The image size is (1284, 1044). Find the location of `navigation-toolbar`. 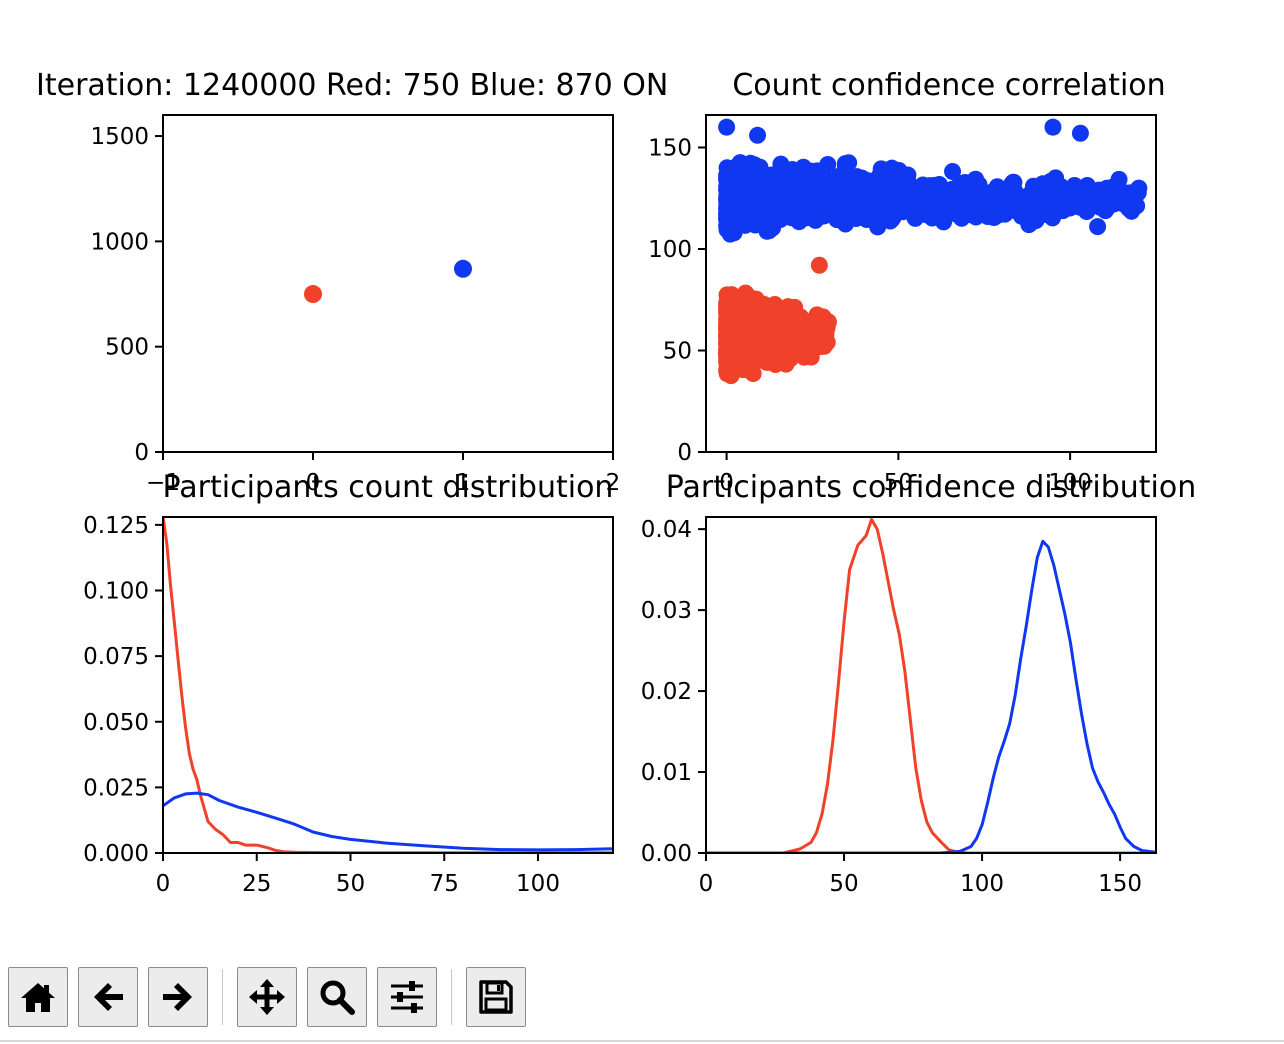

navigation-toolbar is located at coordinates (272, 997).